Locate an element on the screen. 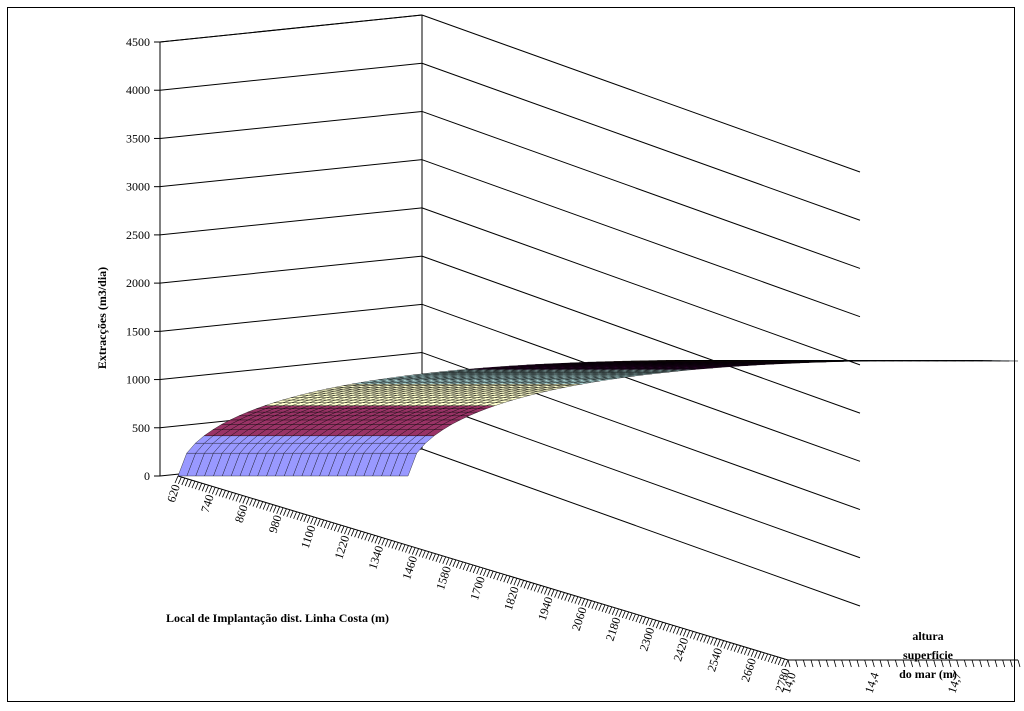 This screenshot has width=1024, height=711. depth-tick-label: 14,4 is located at coordinates (872, 683).